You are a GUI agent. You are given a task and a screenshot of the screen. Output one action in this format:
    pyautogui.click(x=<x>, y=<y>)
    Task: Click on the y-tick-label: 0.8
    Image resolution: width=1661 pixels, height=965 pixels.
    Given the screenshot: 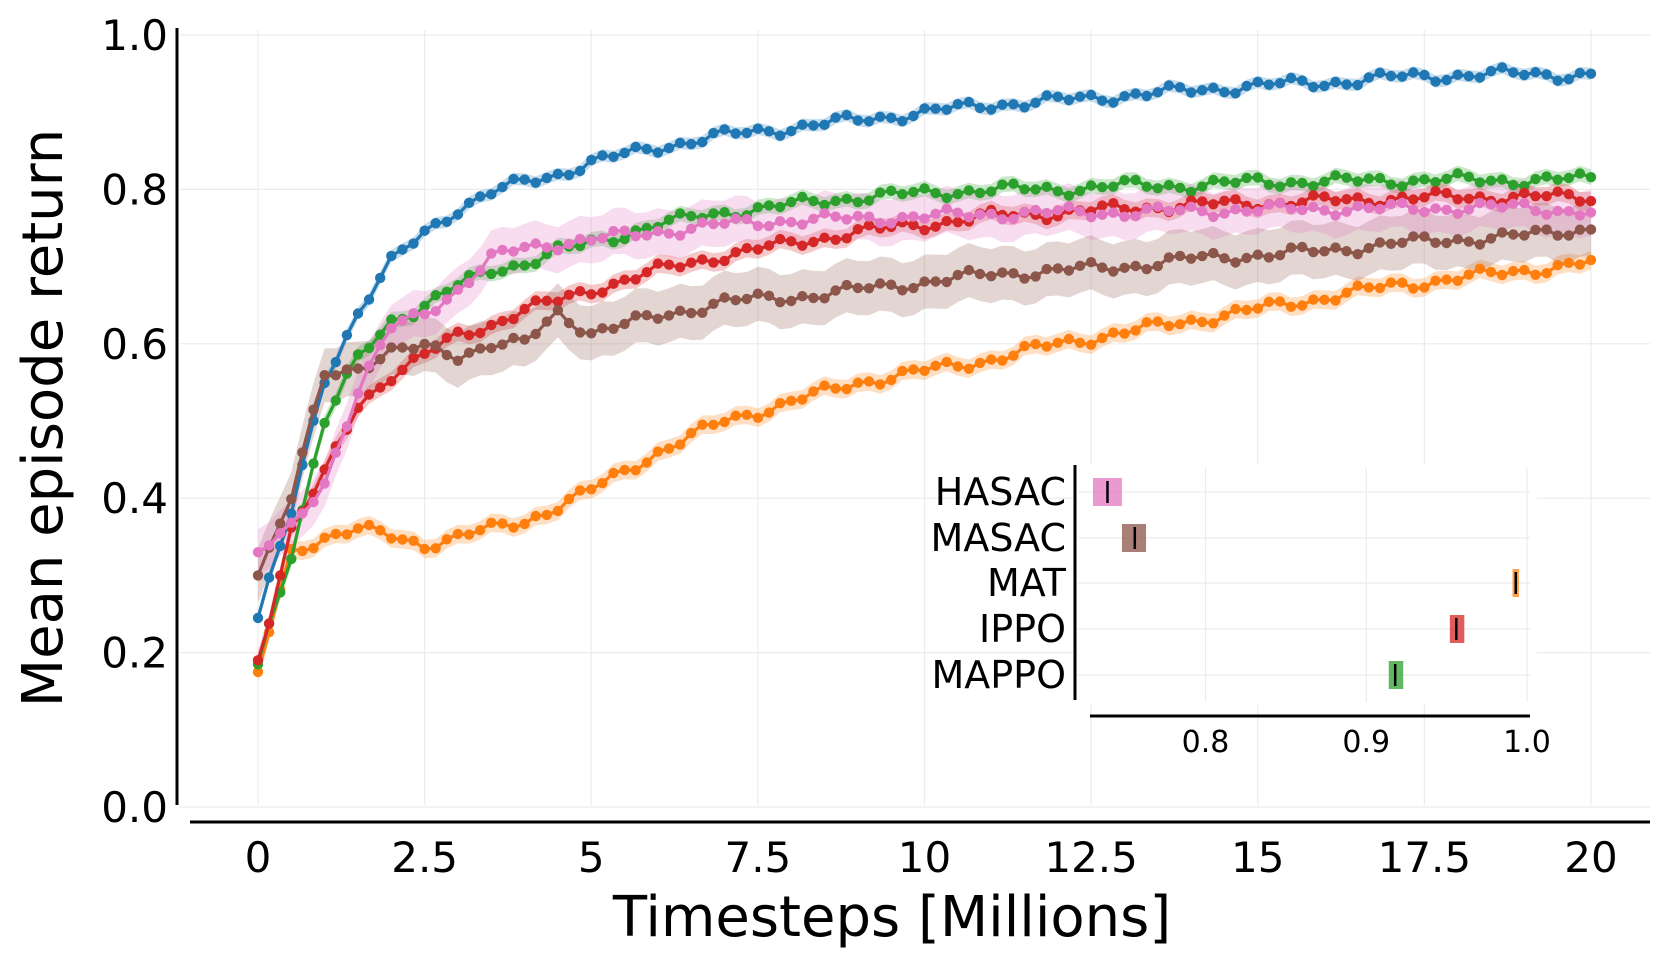 What is the action you would take?
    pyautogui.click(x=134, y=189)
    